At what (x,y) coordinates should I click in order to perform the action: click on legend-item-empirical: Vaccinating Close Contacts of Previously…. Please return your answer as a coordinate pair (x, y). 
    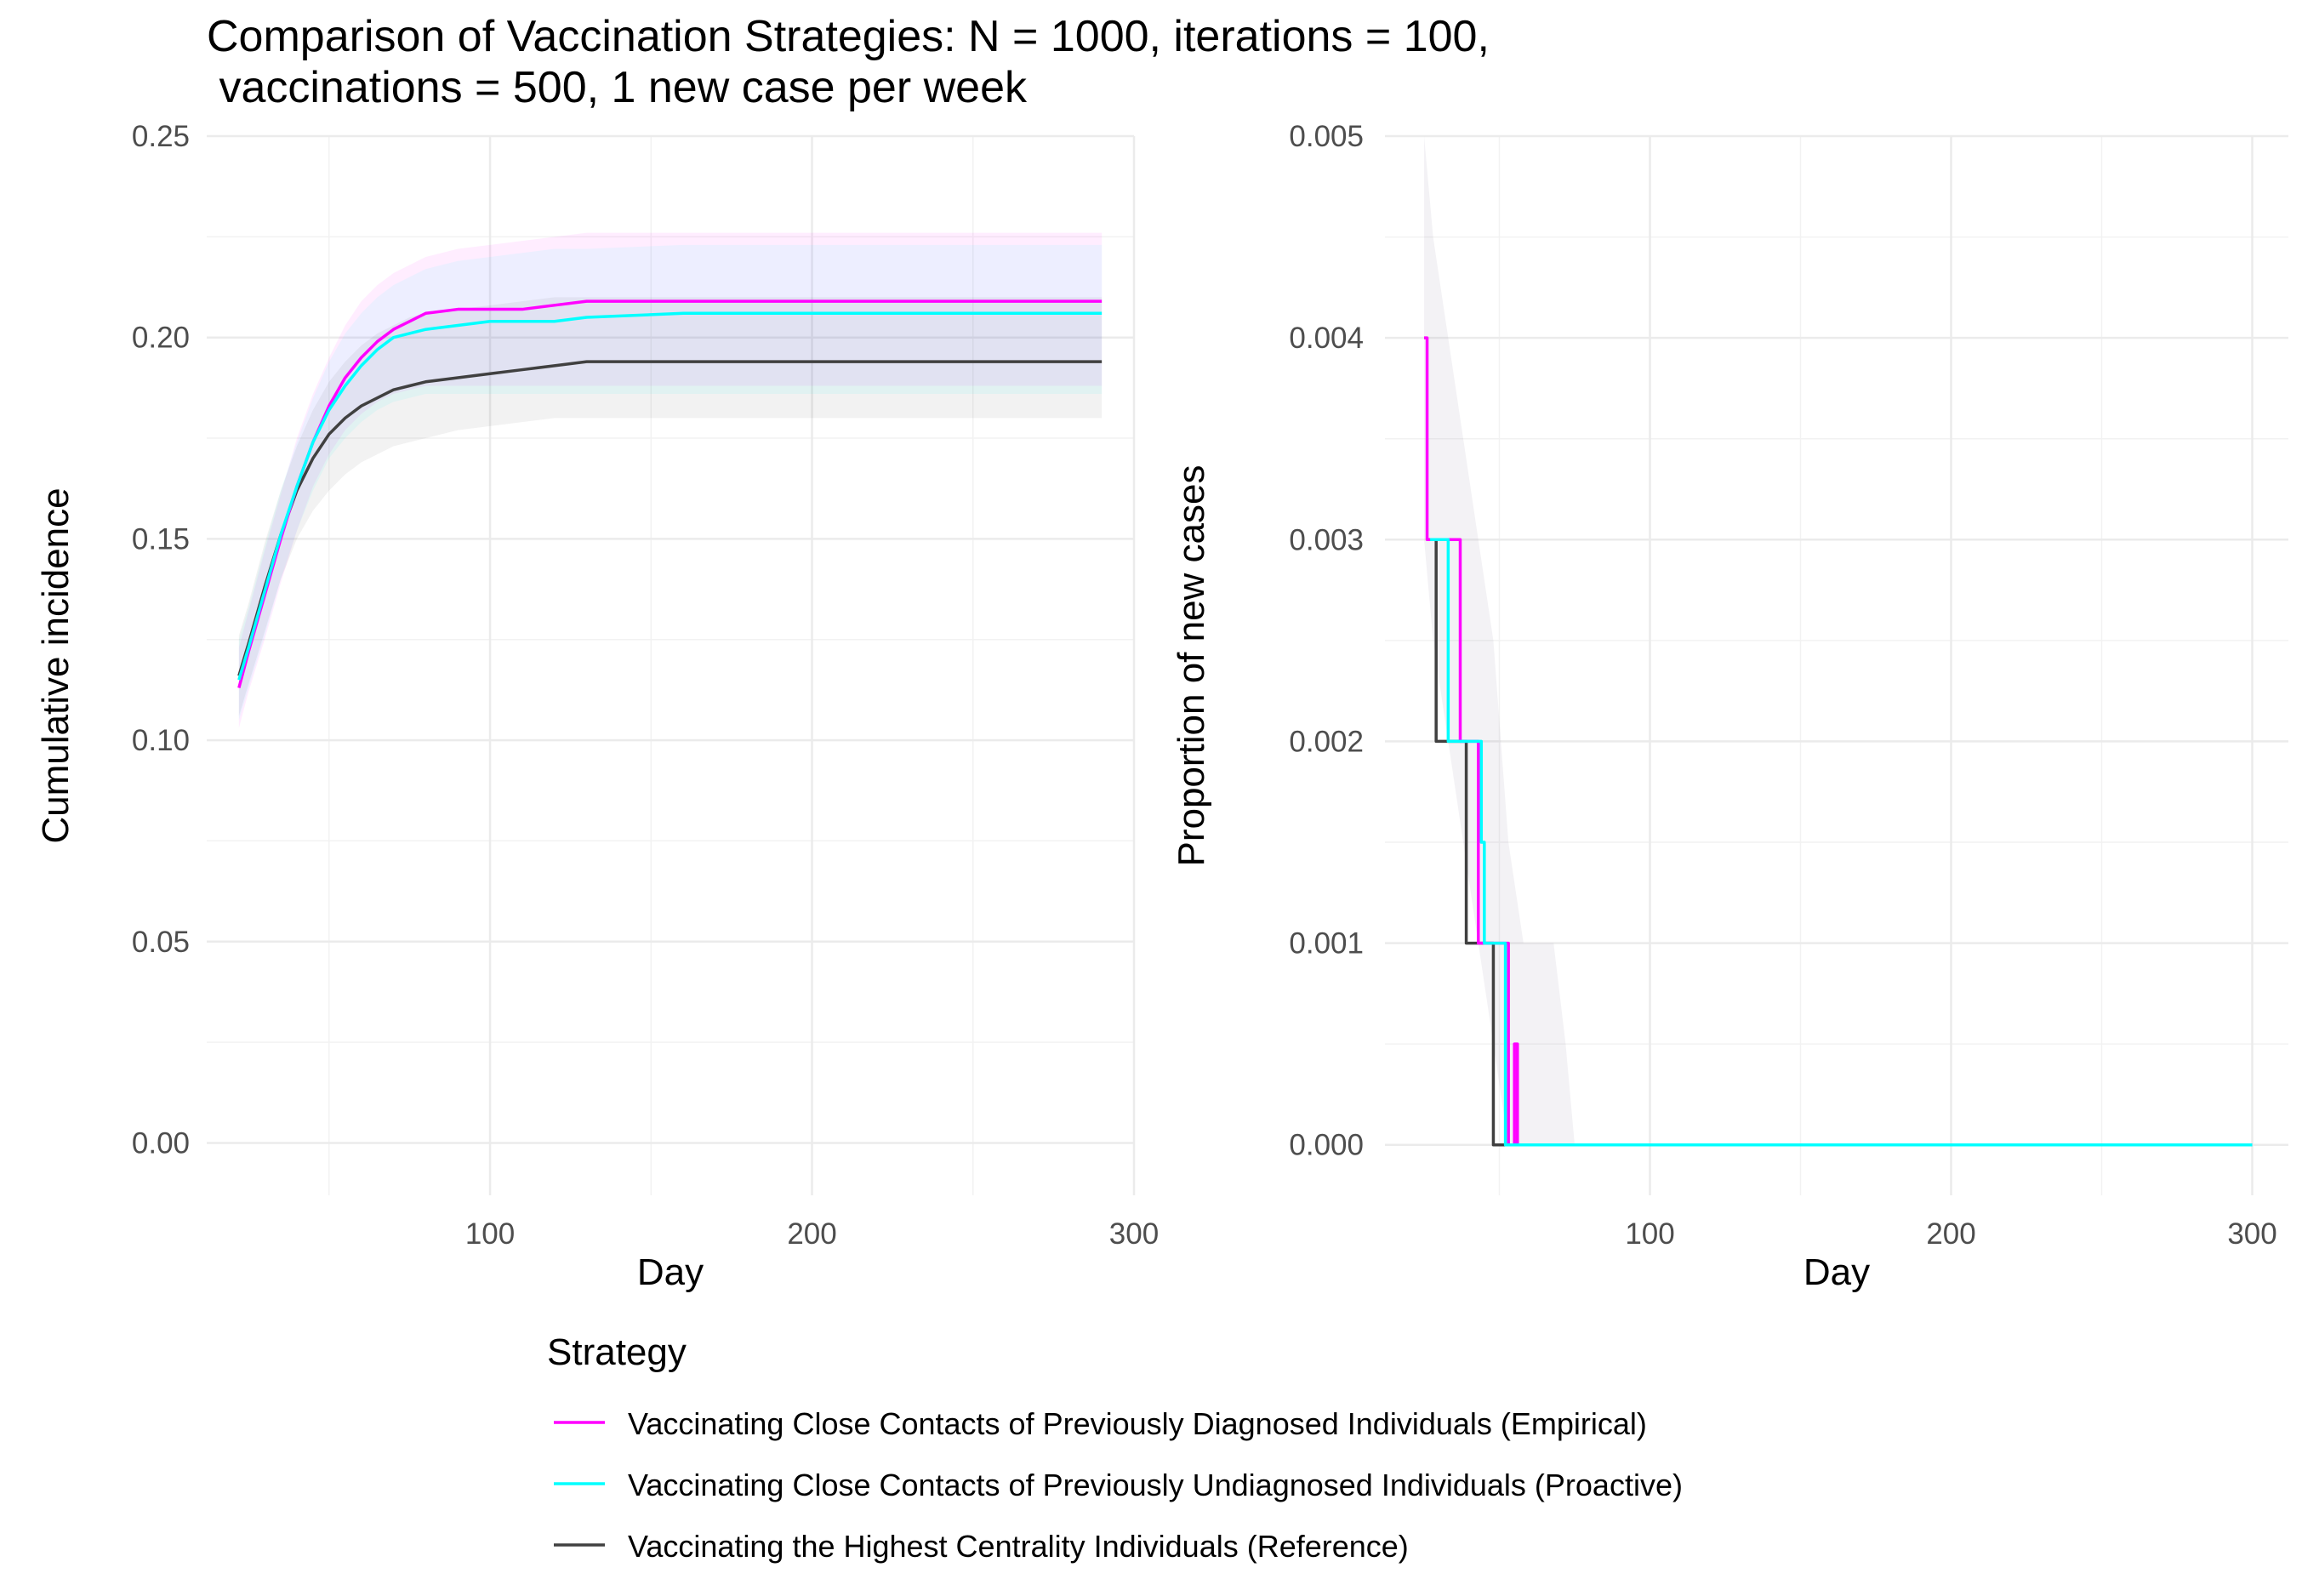
    Looking at the image, I should click on (1100, 1424).